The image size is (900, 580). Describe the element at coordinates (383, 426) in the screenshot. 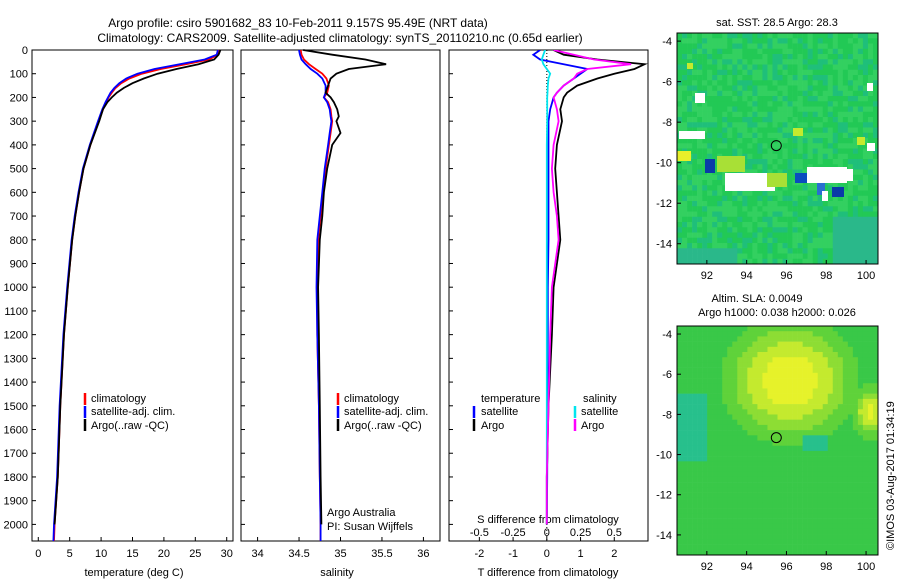

I see `legend-label-argo: Argo(..raw -QC)` at that location.